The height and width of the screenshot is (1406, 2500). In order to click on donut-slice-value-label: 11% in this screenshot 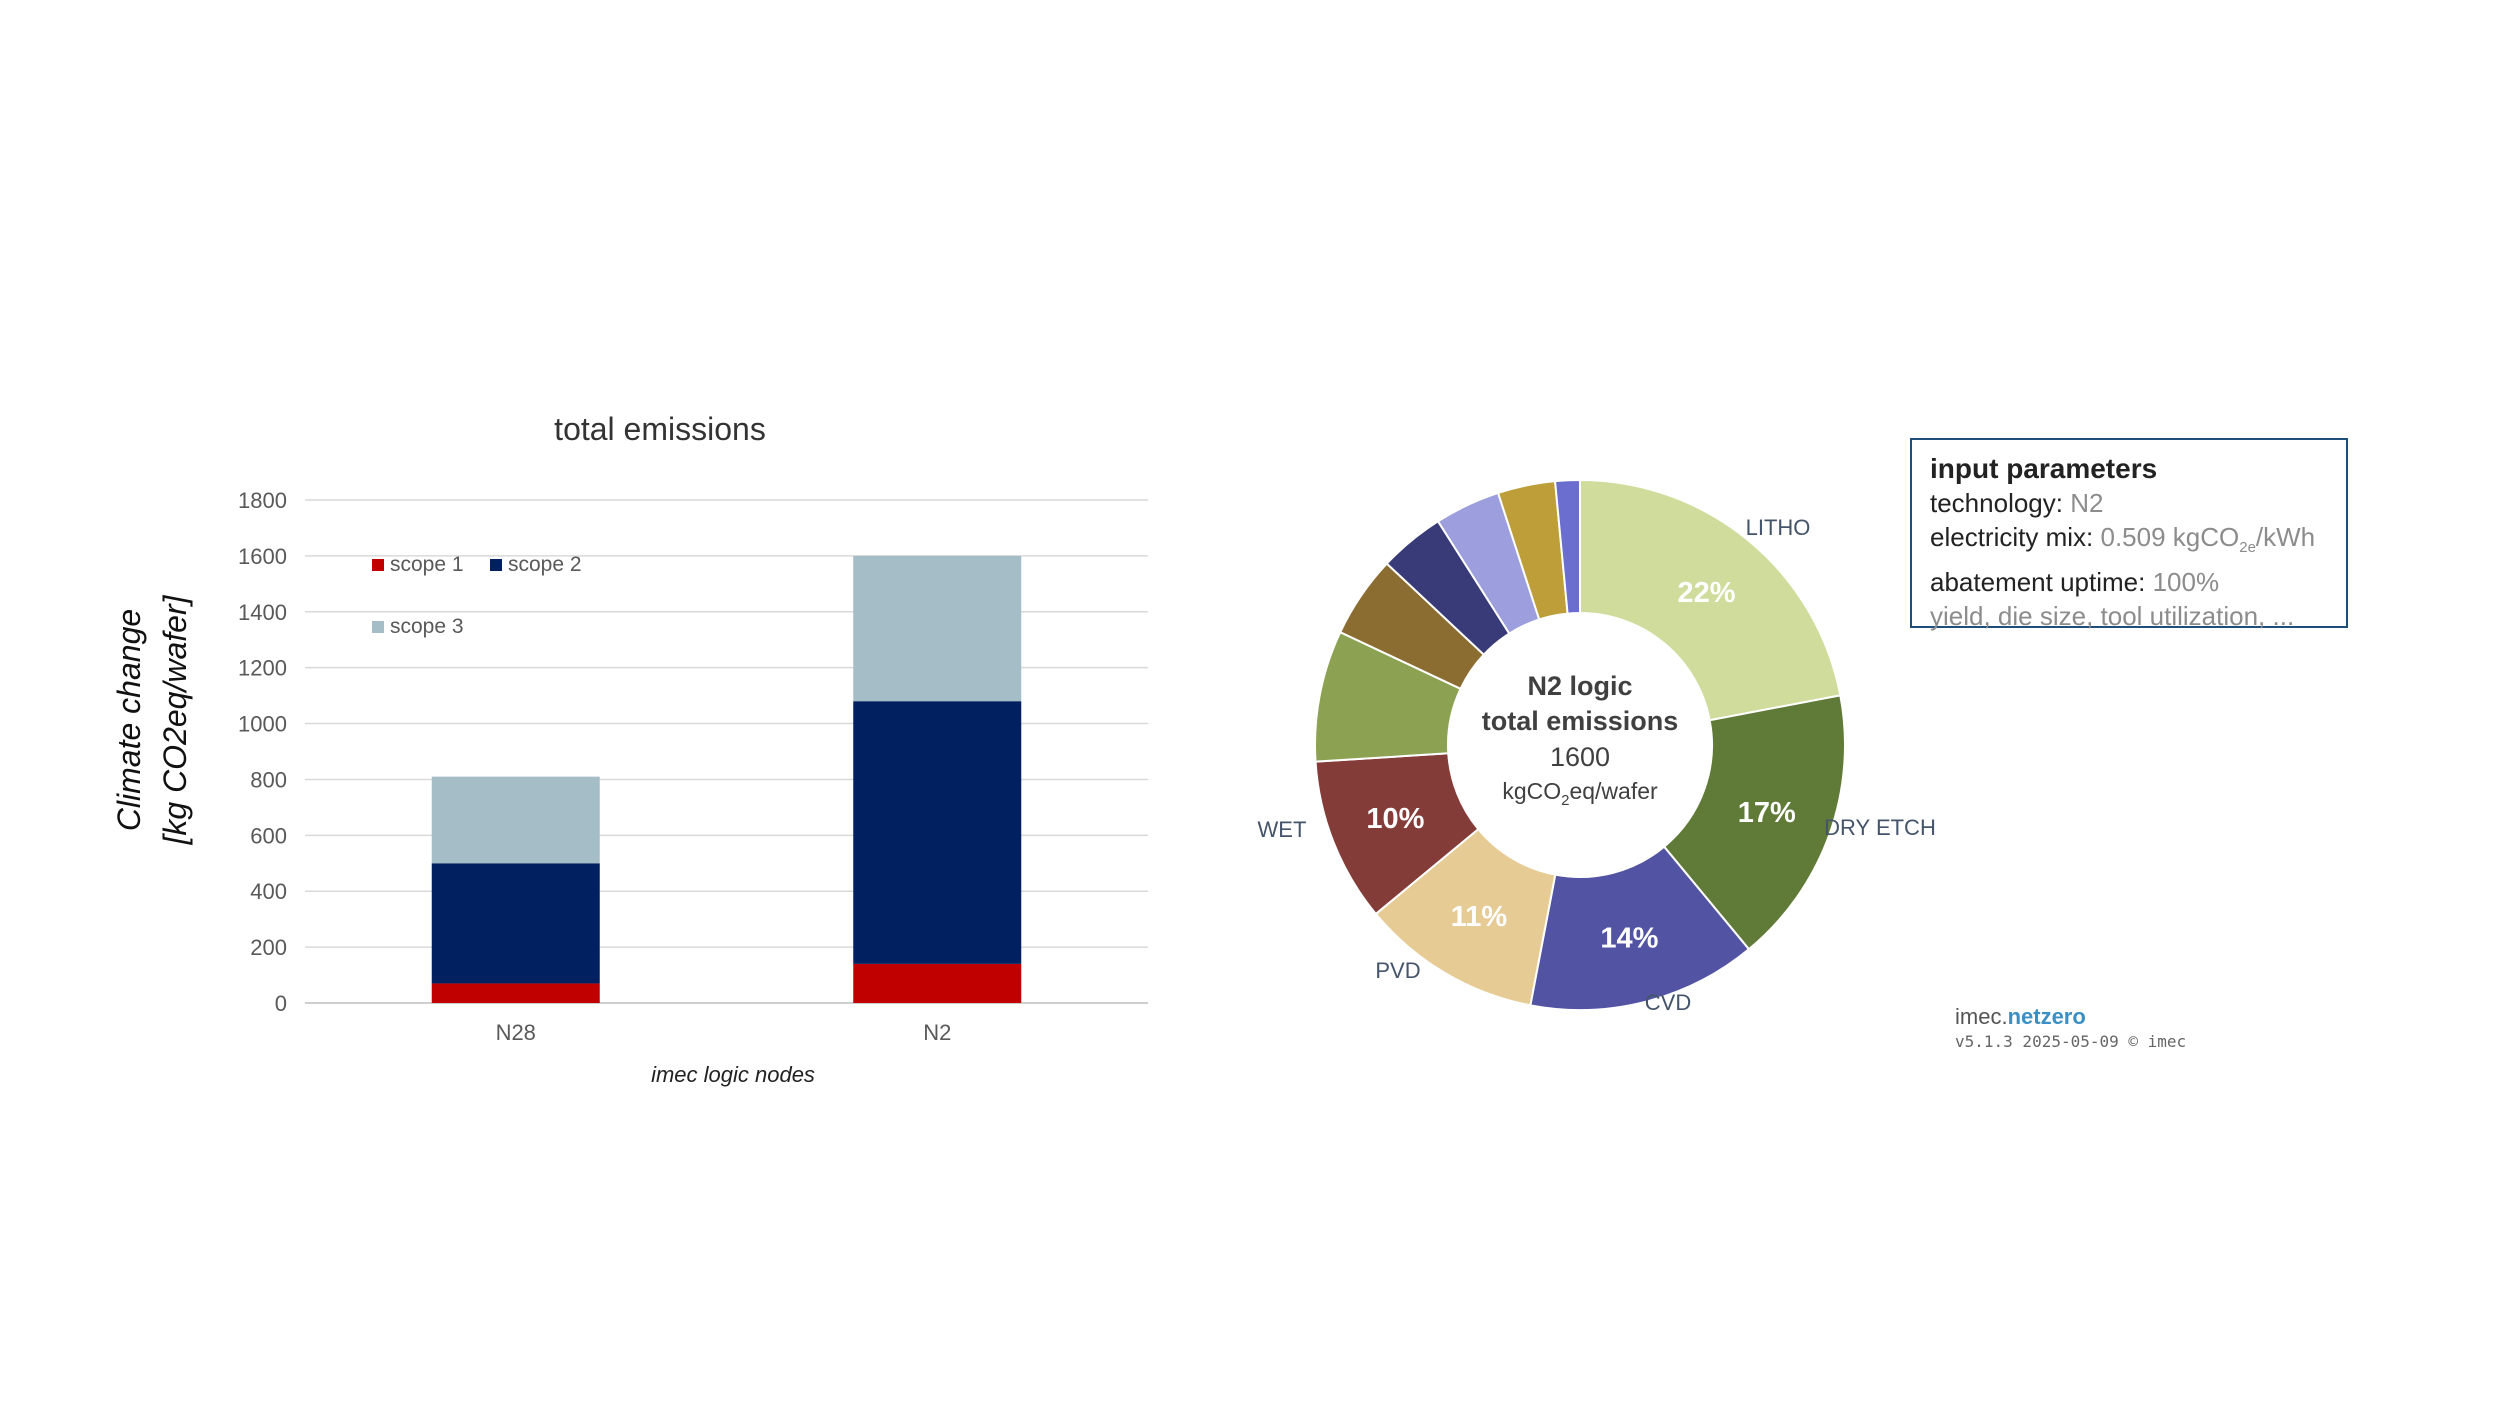, I will do `click(1479, 917)`.